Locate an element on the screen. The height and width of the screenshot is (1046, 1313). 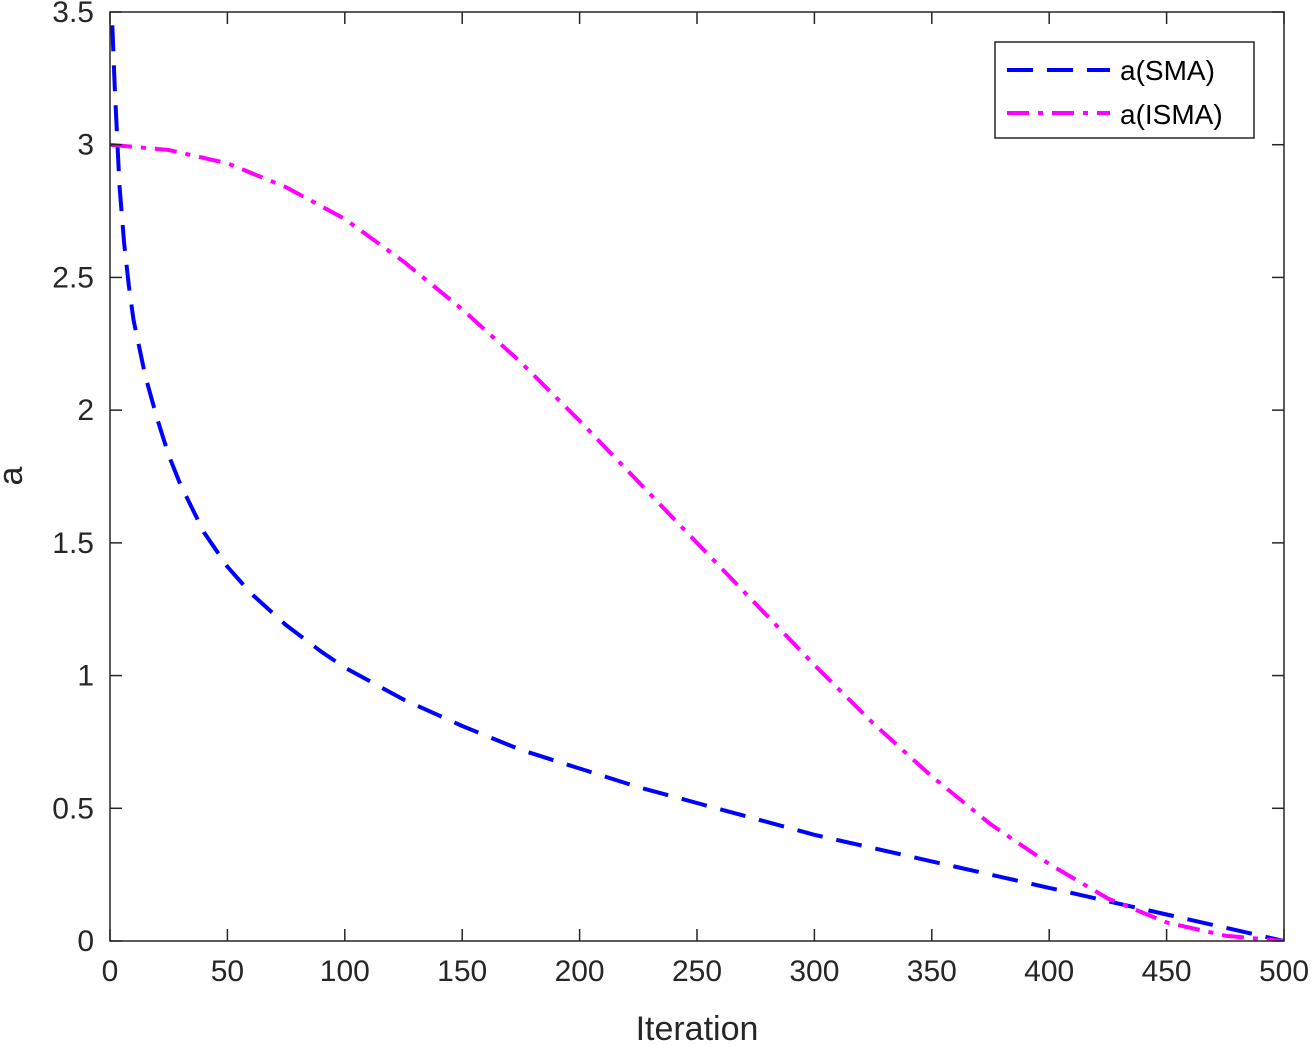
y-tick-label: 2.5 is located at coordinates (73, 277).